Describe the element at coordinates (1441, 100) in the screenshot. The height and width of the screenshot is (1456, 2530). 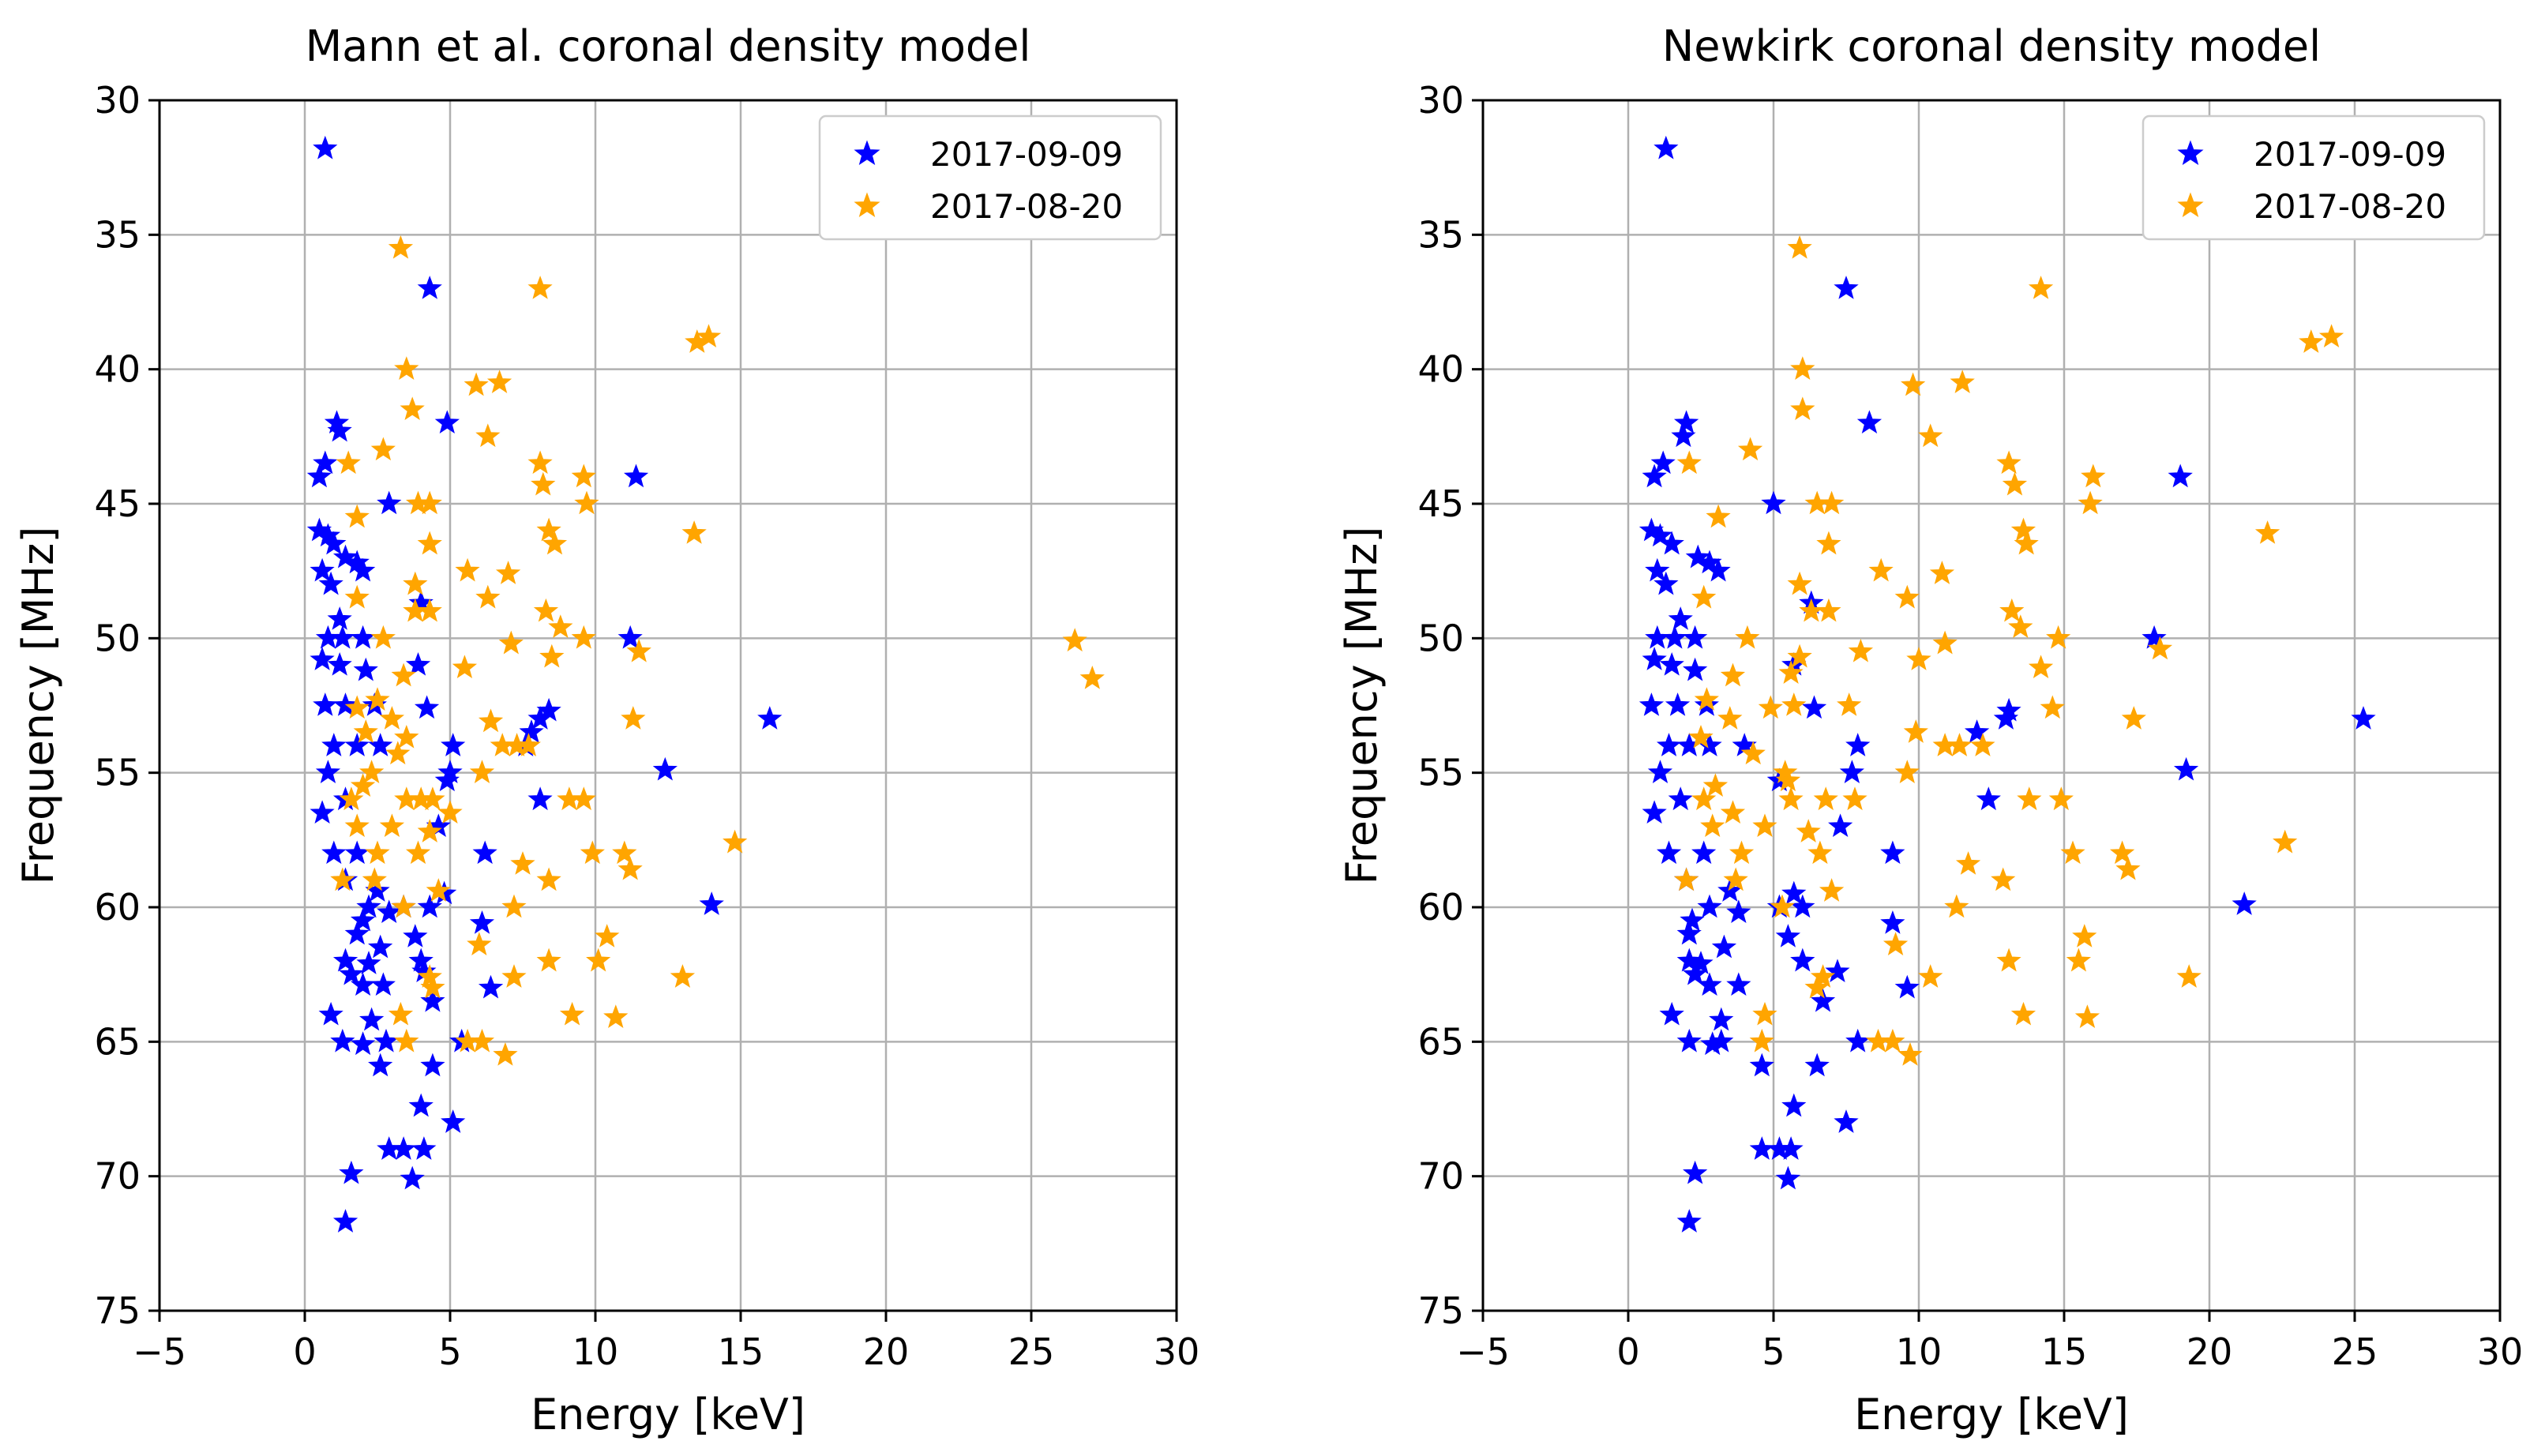
I see `y-tick-label: 30` at that location.